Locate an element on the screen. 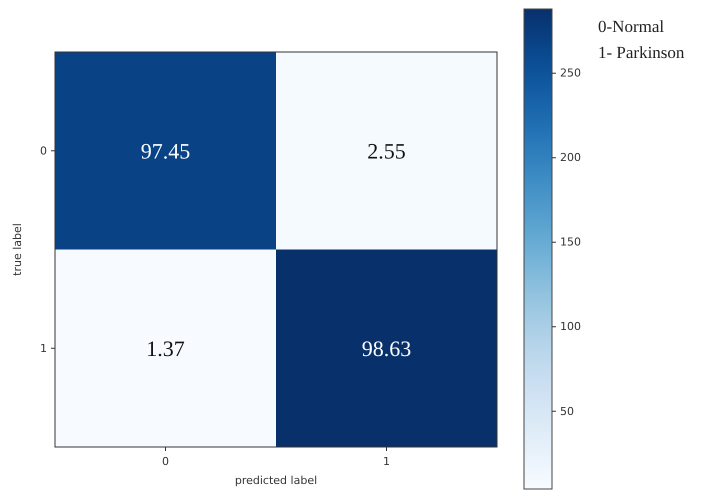  annotation: 1.37 is located at coordinates (165, 348).